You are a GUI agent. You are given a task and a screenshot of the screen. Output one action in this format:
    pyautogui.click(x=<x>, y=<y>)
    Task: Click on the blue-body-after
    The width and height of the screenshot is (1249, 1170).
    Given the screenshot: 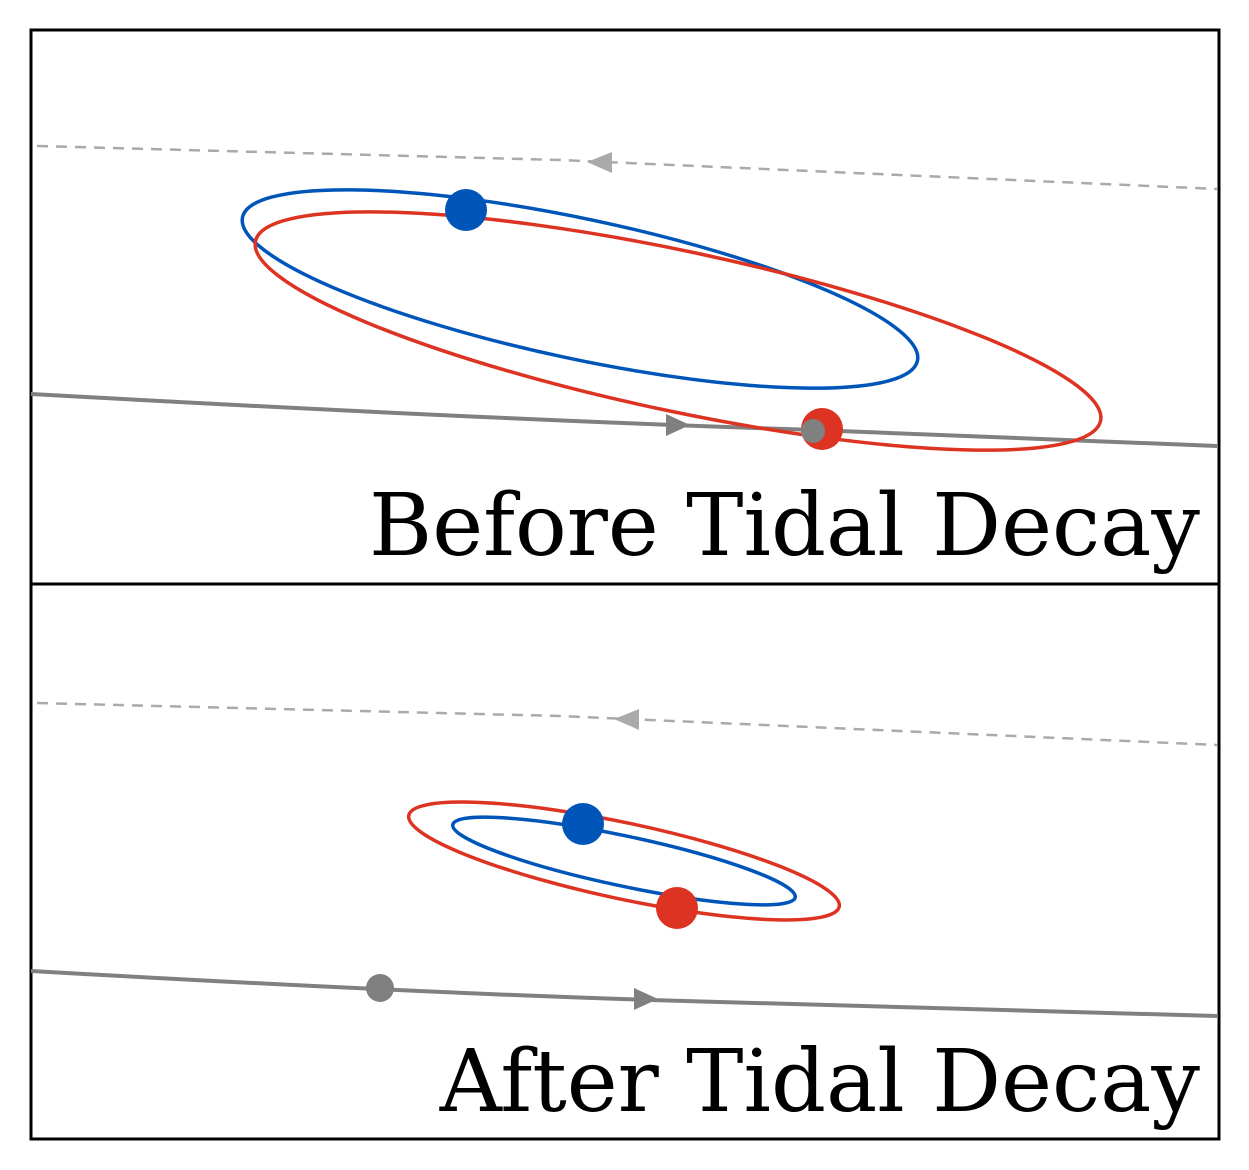 What is the action you would take?
    pyautogui.click(x=583, y=824)
    